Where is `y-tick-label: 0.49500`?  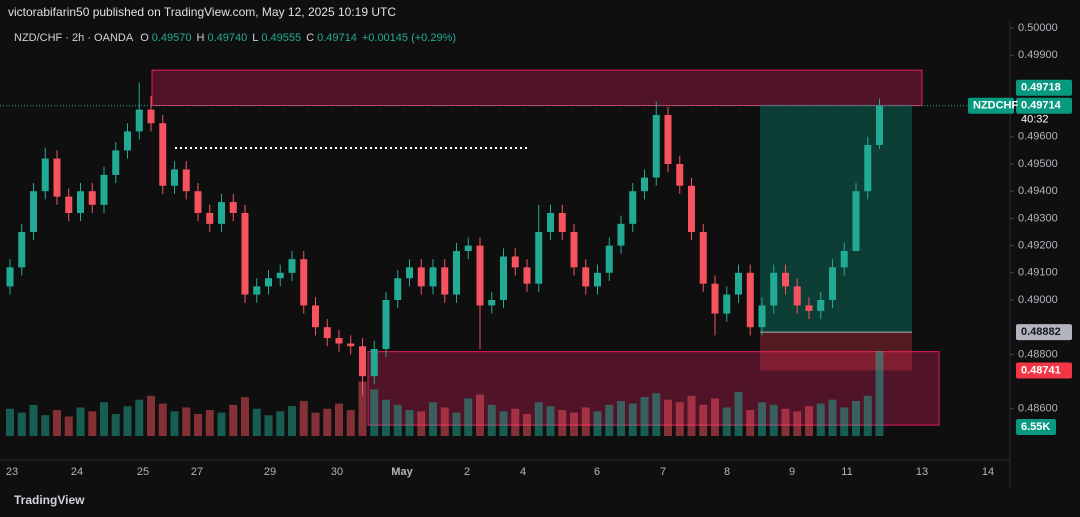 y-tick-label: 0.49500 is located at coordinates (1038, 164).